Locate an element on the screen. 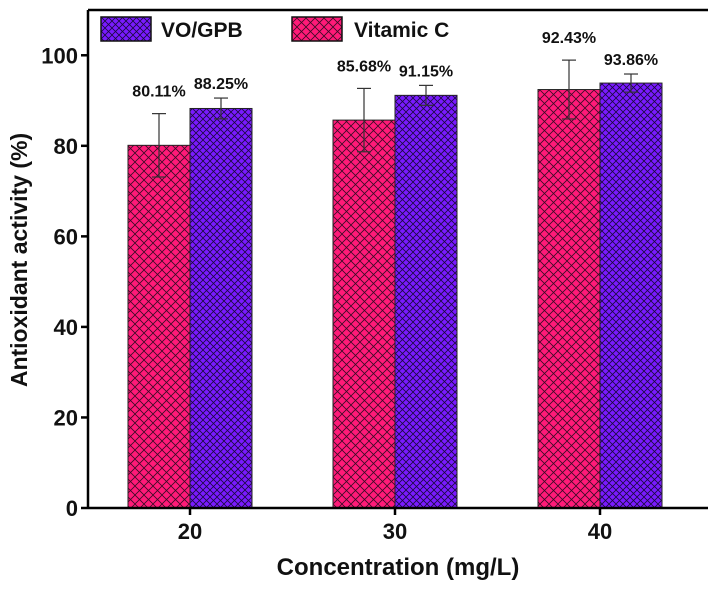 Image resolution: width=716 pixels, height=589 pixels. data-label: 92.43% is located at coordinates (569, 38).